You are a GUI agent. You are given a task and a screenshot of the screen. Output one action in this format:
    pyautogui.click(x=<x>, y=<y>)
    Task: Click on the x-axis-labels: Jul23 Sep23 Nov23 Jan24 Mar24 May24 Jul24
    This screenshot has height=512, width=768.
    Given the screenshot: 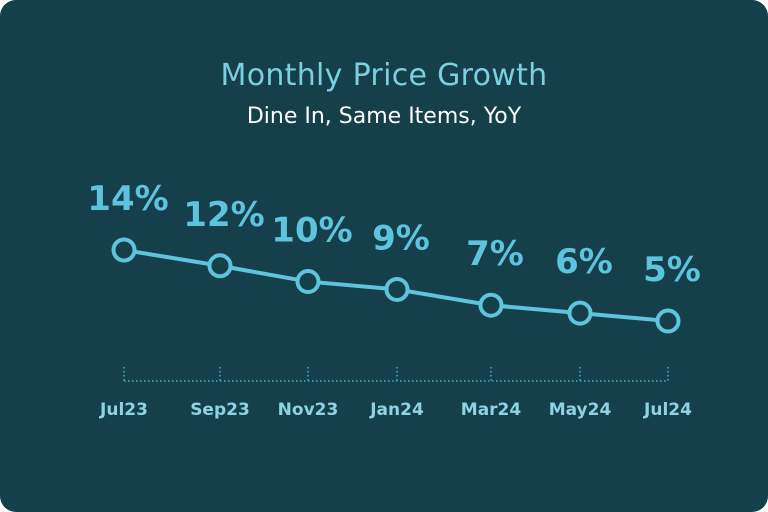 What is the action you would take?
    pyautogui.click(x=395, y=410)
    